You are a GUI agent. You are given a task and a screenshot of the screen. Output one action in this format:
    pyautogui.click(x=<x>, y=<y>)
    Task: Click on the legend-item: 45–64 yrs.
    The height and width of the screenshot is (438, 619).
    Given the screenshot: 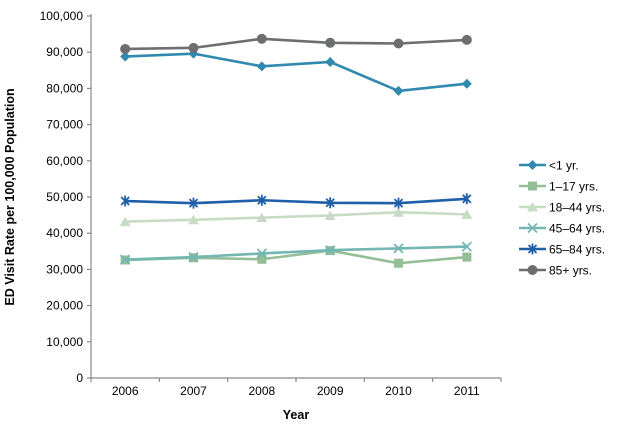 What is the action you would take?
    pyautogui.click(x=562, y=229)
    